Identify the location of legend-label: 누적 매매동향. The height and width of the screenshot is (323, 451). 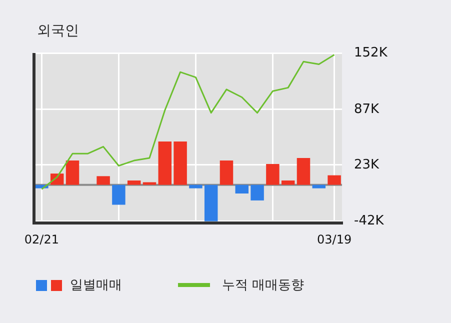
(263, 285).